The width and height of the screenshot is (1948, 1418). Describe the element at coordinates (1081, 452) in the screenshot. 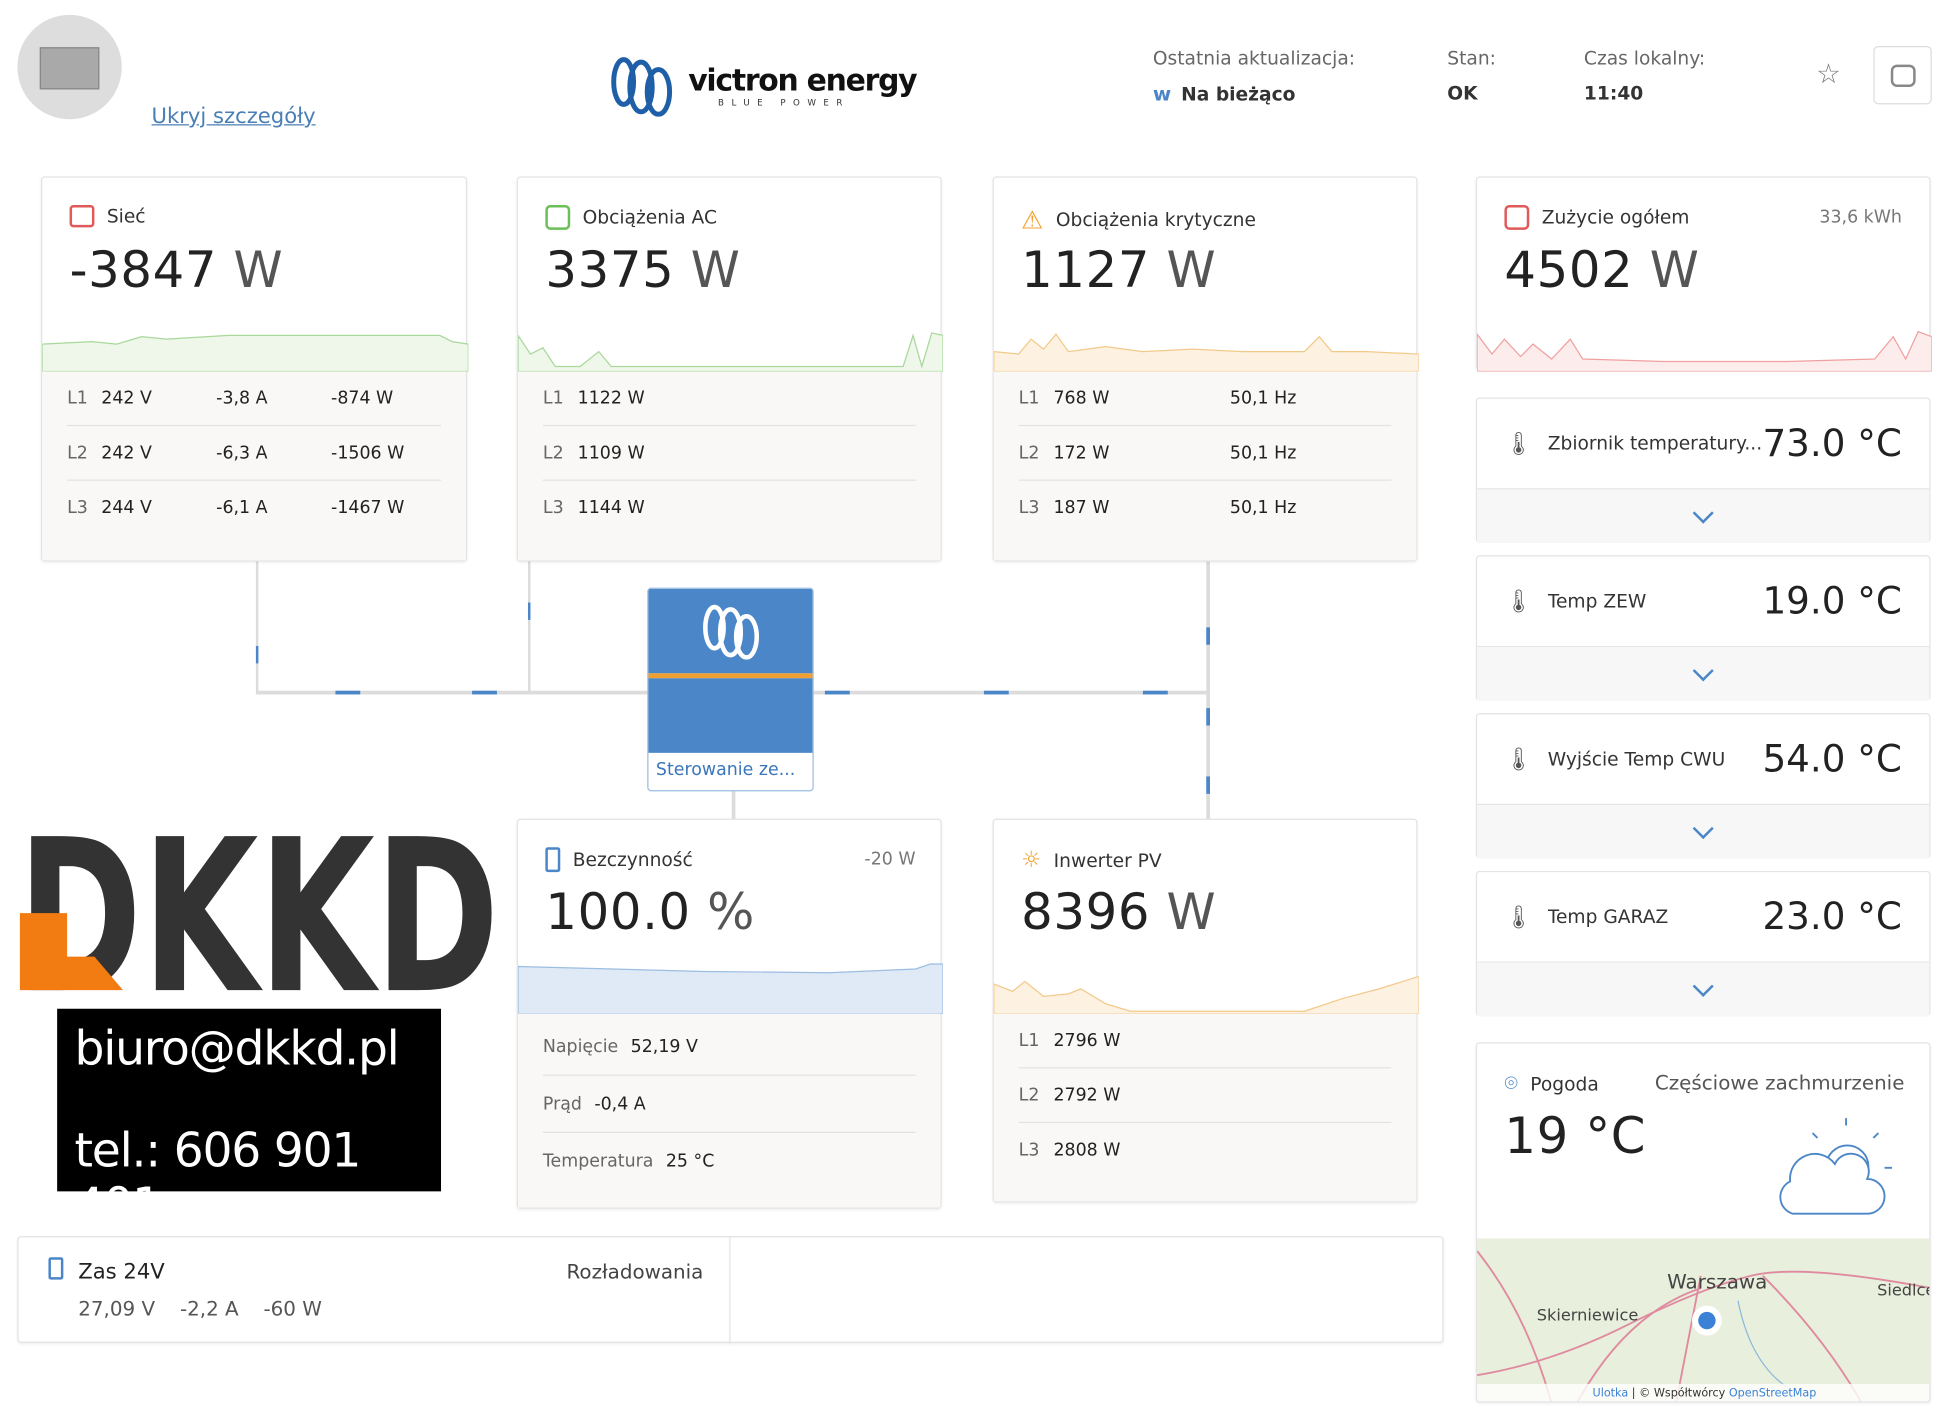

I see `row-w: 172 W` at that location.